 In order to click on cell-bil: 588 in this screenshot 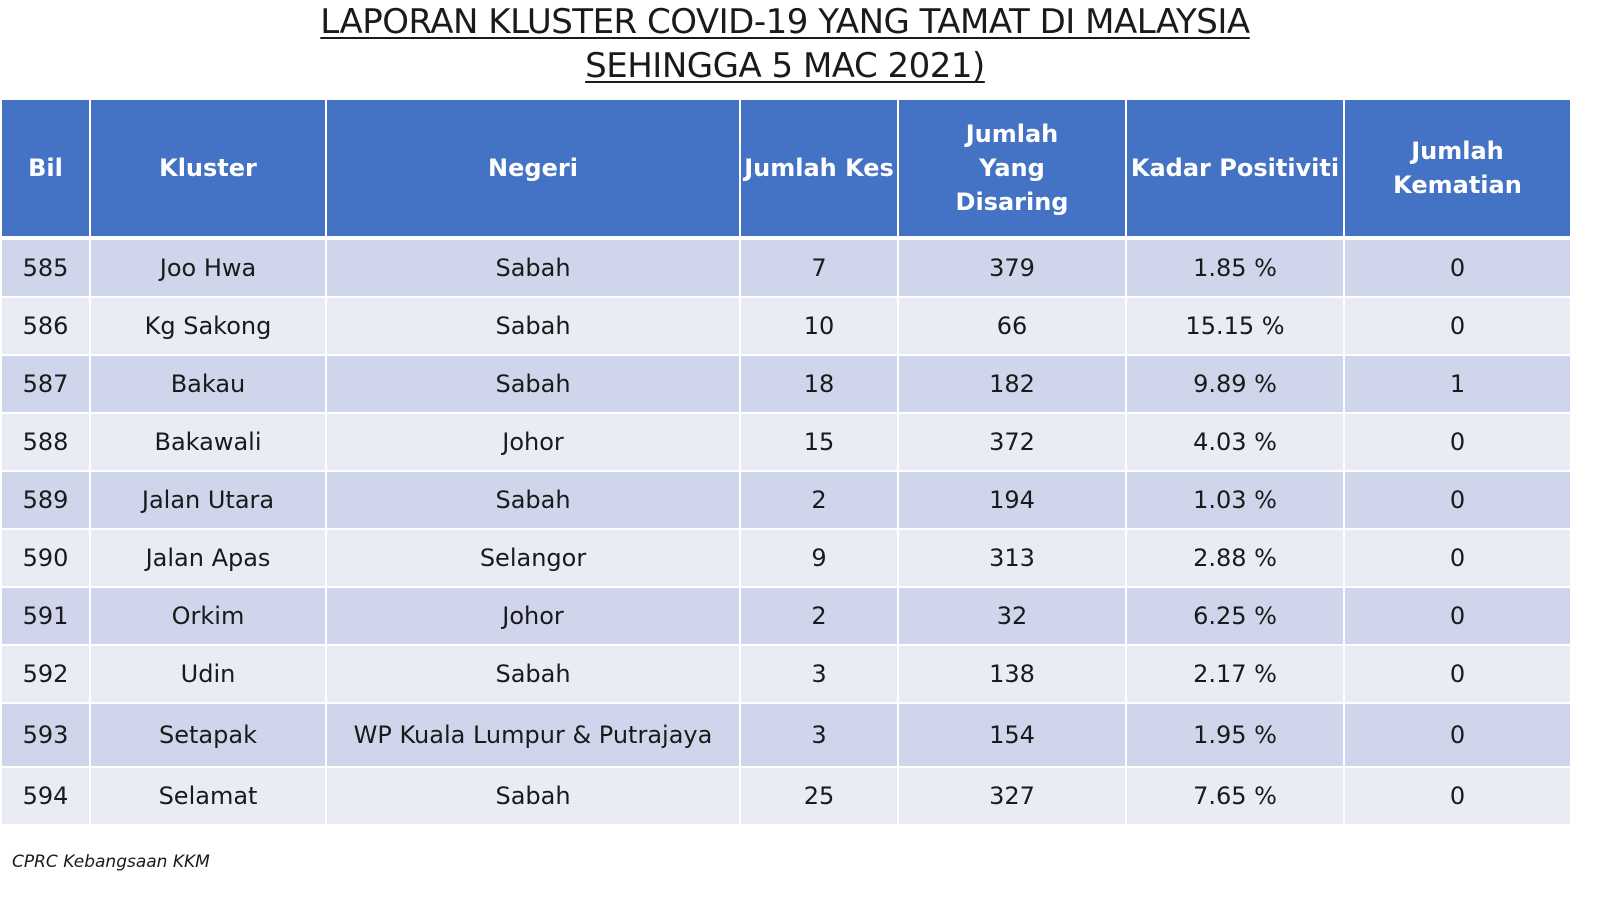, I will do `click(45, 442)`.